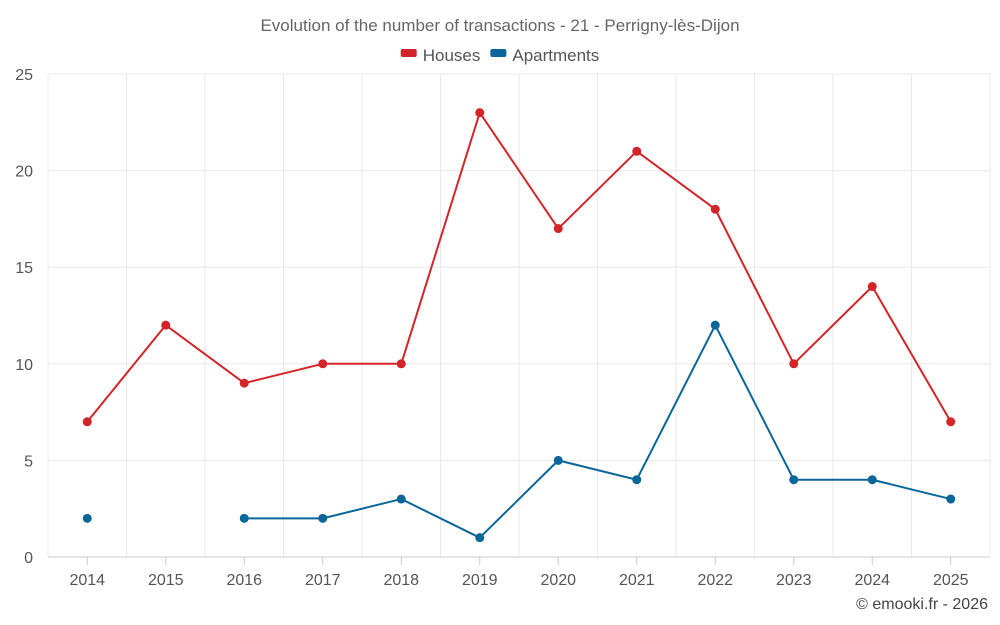 This screenshot has height=625, width=1000. I want to click on houses-point-2019, so click(480, 113).